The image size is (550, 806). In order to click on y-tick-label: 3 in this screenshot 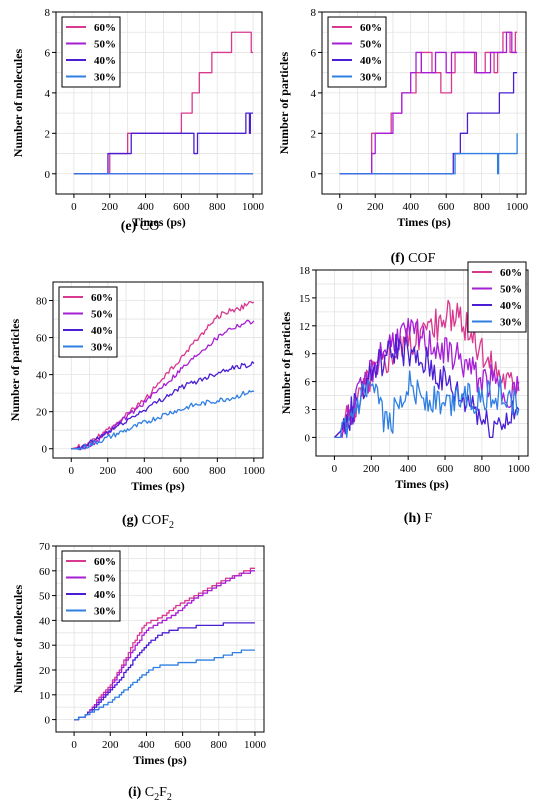, I will do `click(308, 411)`.